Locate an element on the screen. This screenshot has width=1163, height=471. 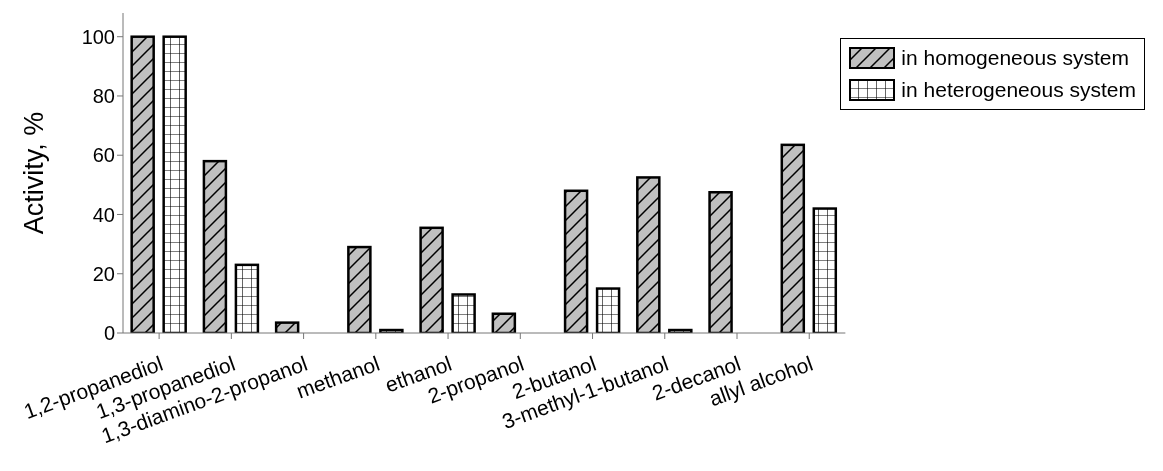
y-tick-label: 40 is located at coordinates (103, 214).